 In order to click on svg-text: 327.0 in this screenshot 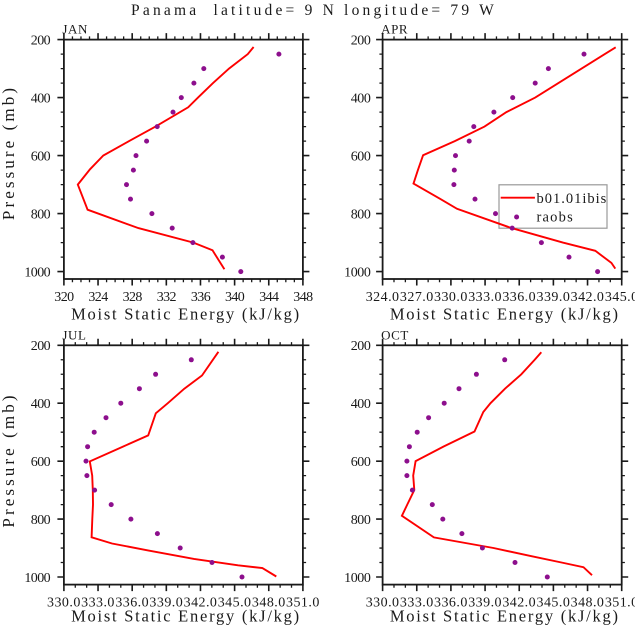, I will do `click(417, 297)`.